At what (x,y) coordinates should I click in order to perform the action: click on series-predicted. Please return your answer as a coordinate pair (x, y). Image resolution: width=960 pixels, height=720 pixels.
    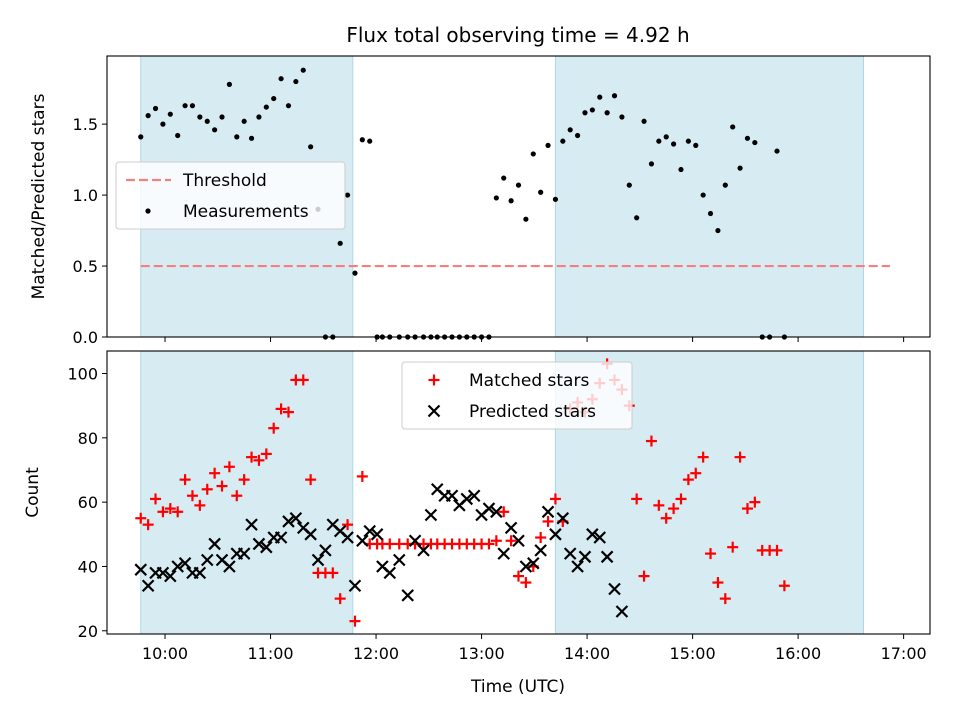
    Looking at the image, I should click on (381, 550).